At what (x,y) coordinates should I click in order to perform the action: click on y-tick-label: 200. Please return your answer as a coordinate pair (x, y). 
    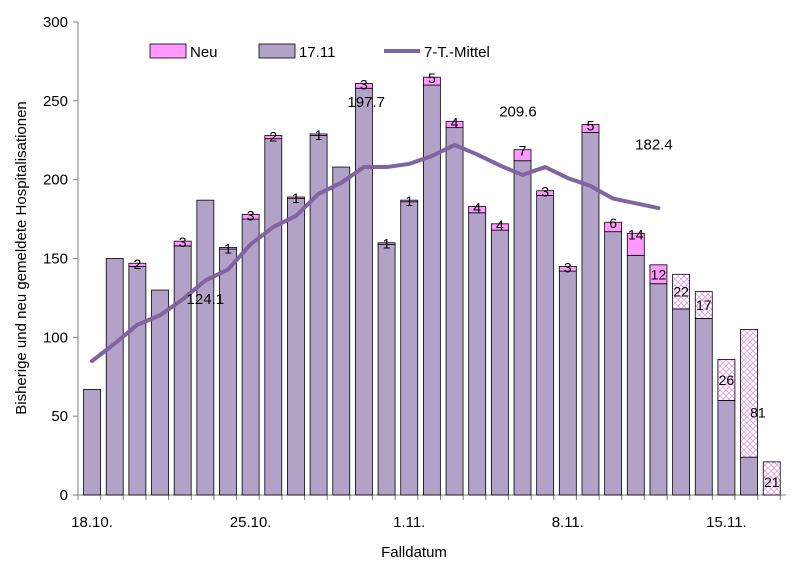
    Looking at the image, I should click on (55, 180).